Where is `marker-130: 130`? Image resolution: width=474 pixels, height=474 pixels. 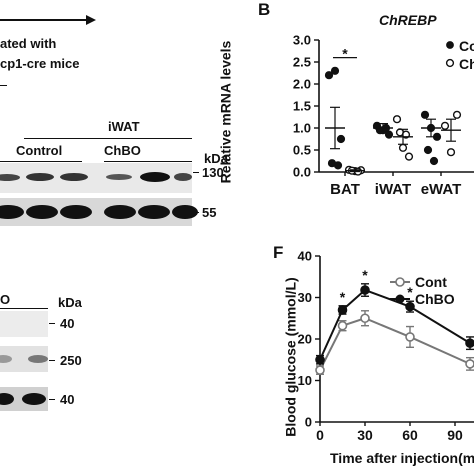
marker-130: 130 is located at coordinates (213, 172).